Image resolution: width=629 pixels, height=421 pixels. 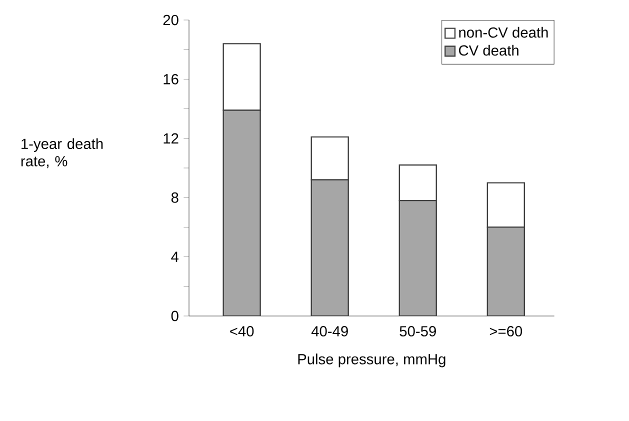 I want to click on y-tick-label: 8, so click(x=174, y=197).